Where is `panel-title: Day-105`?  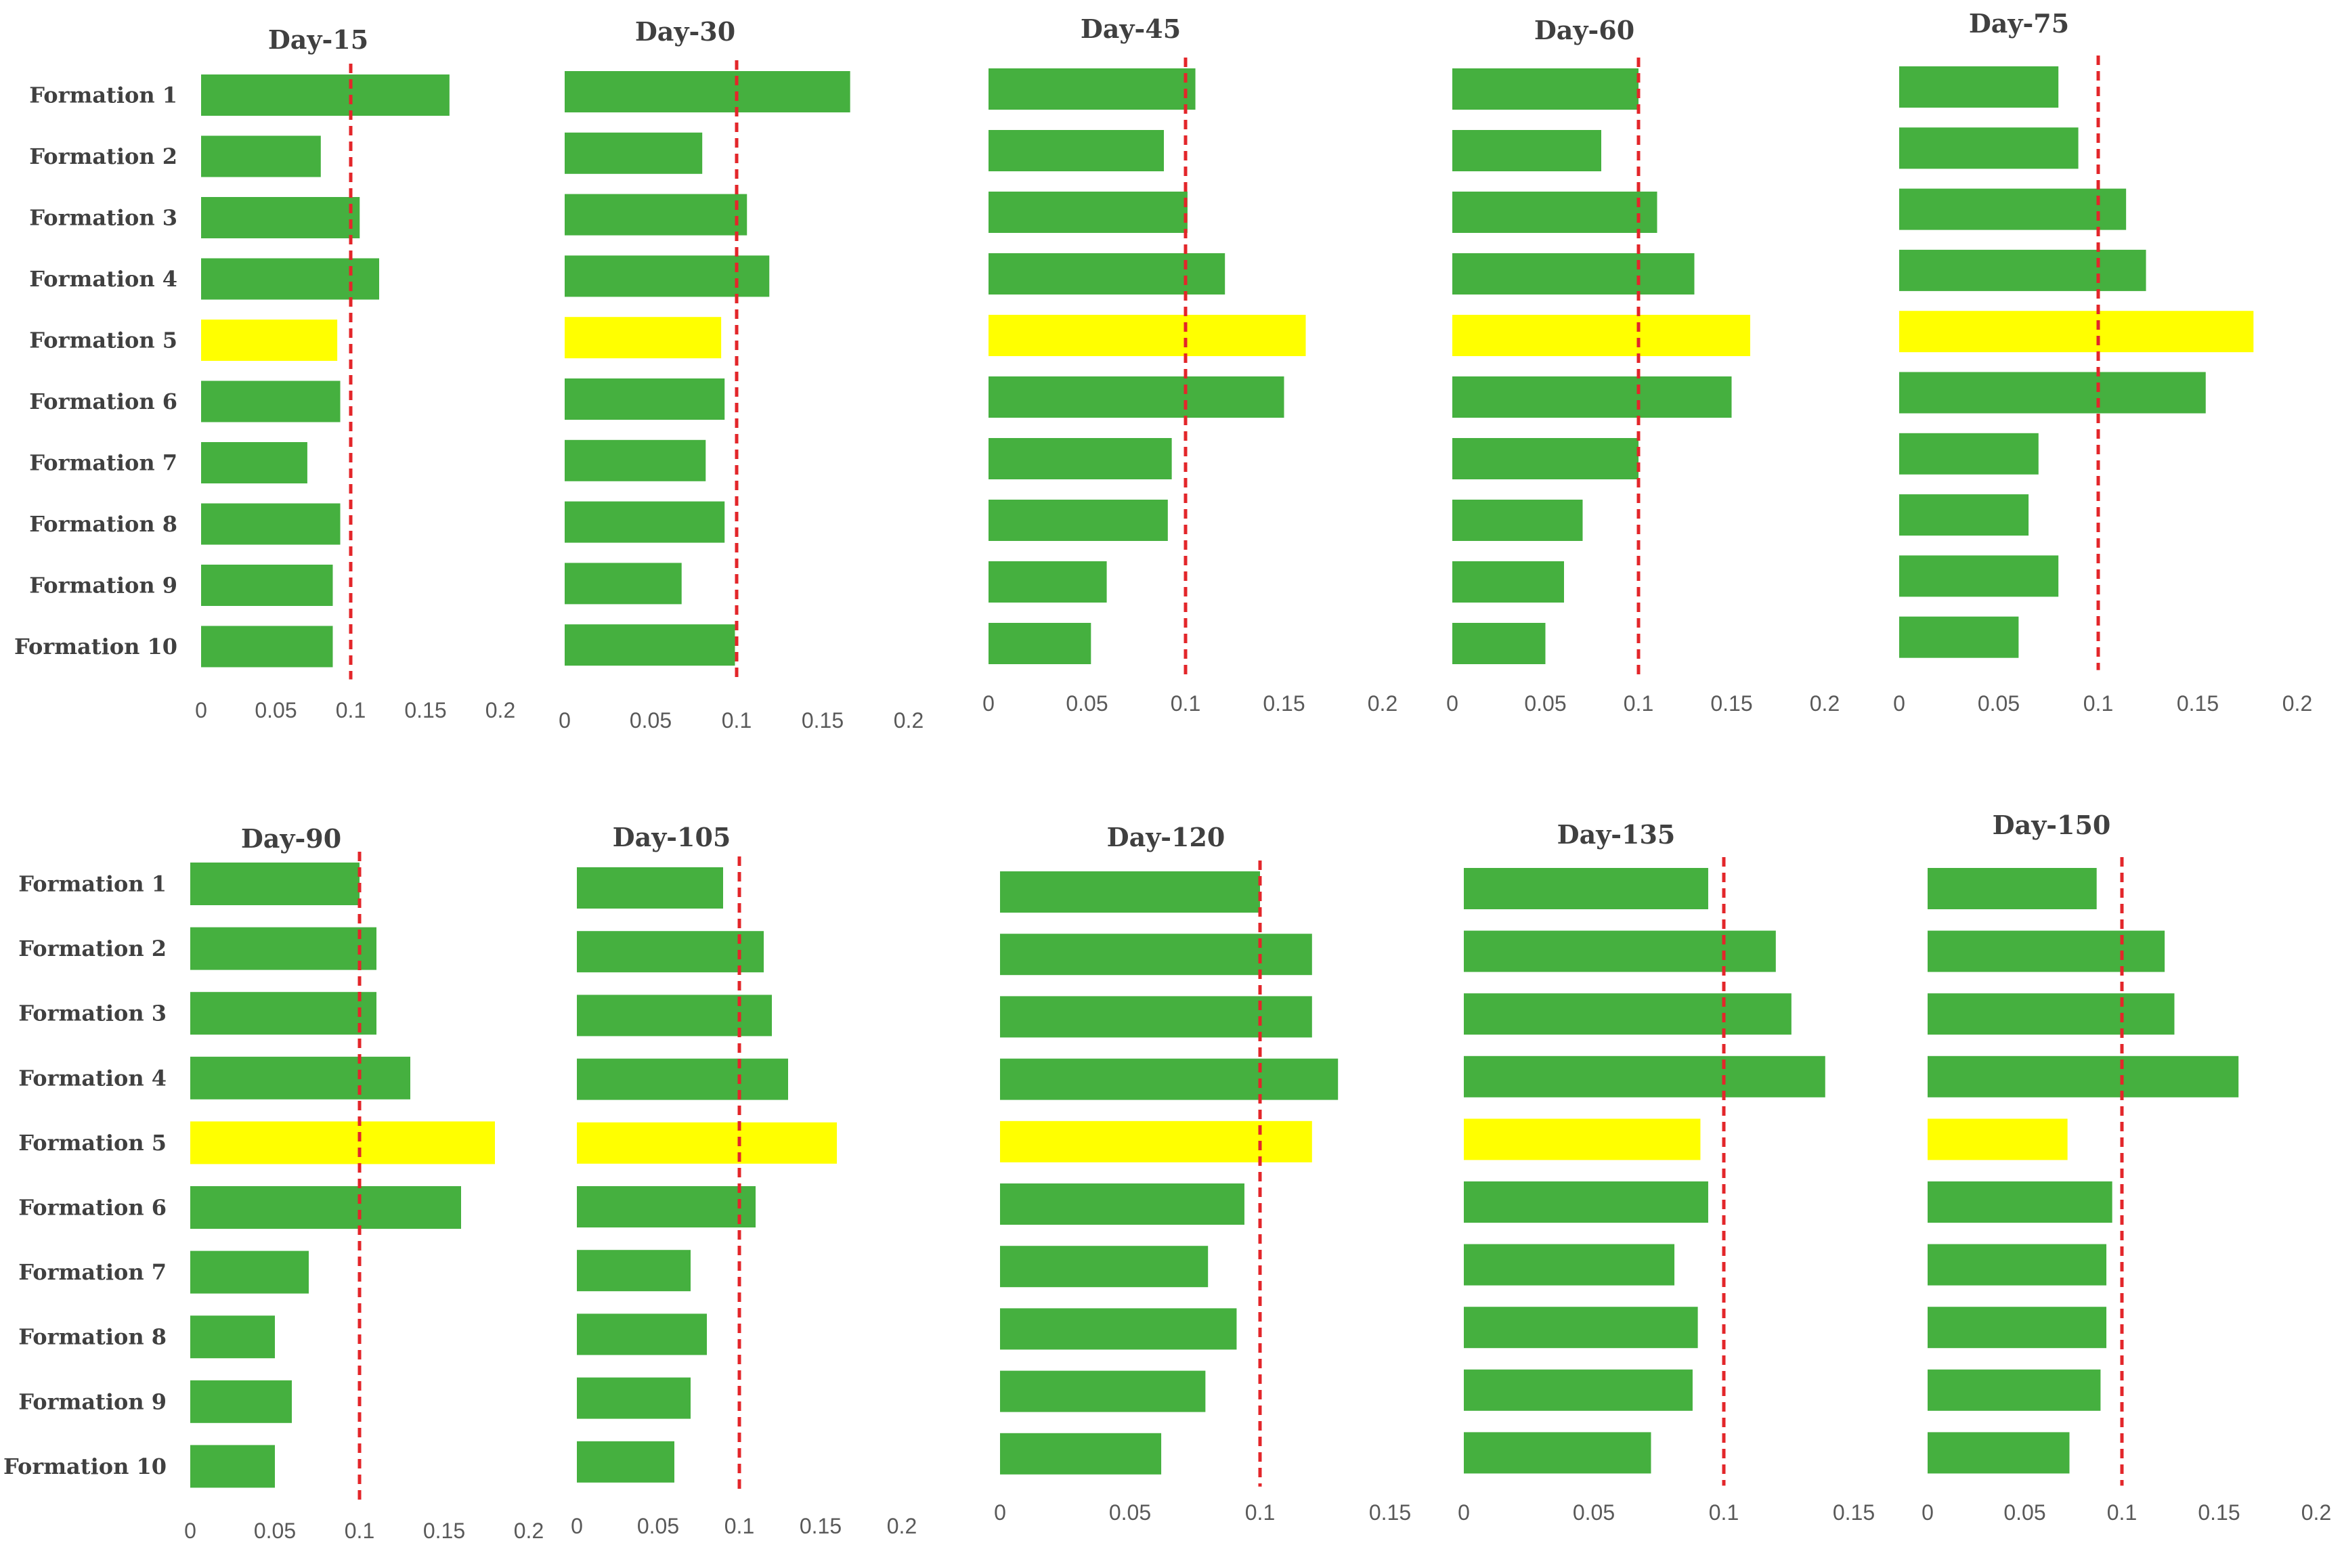 panel-title: Day-105 is located at coordinates (672, 837).